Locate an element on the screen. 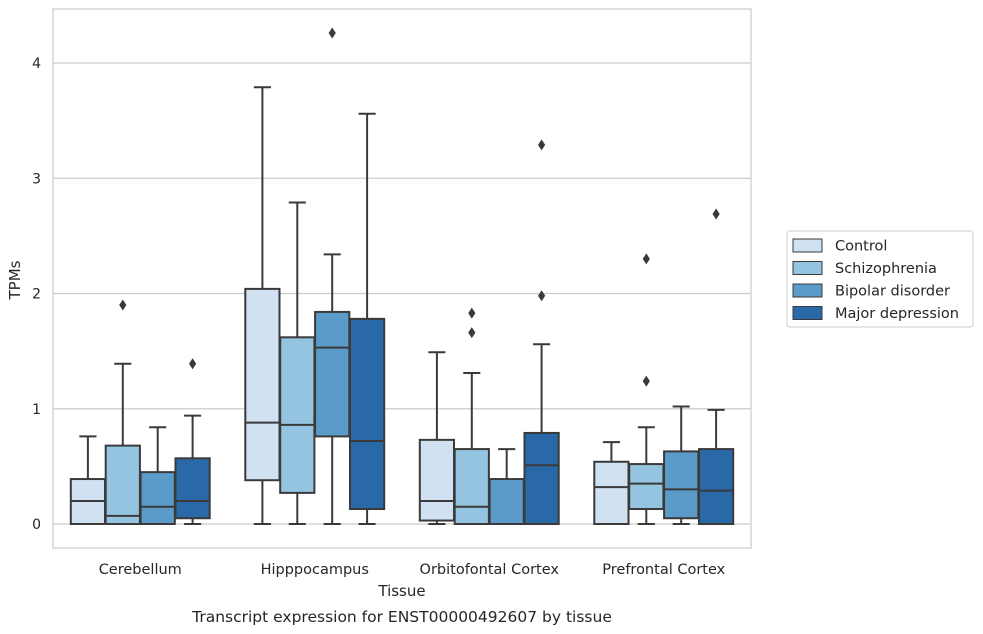  y-tick-label: 0 is located at coordinates (36, 525).